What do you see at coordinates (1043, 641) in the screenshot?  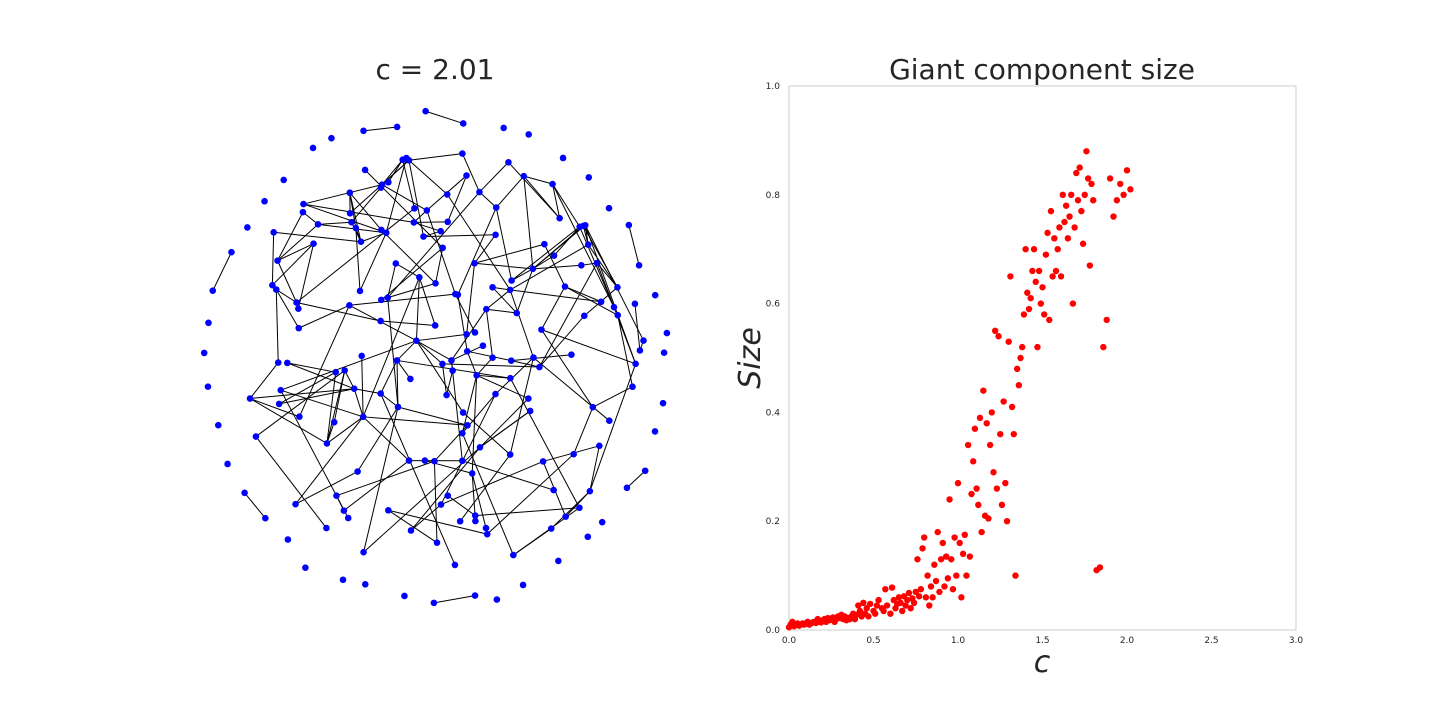 I see `x-axis-ticks: 0.0 0.5 1.0 1.5 2.0 2.5 3.0` at bounding box center [1043, 641].